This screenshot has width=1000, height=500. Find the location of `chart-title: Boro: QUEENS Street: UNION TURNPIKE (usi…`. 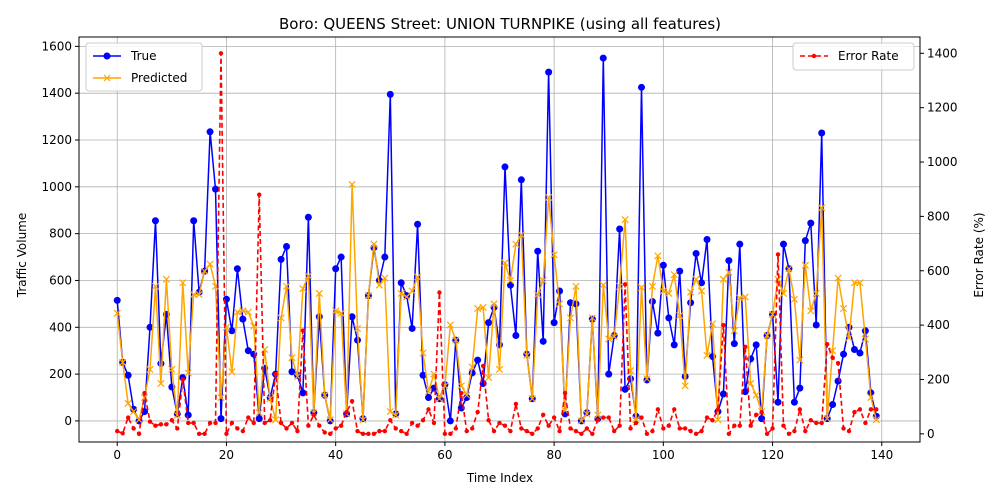

chart-title: Boro: QUEENS Street: UNION TURNPIKE (usi… is located at coordinates (500, 24).